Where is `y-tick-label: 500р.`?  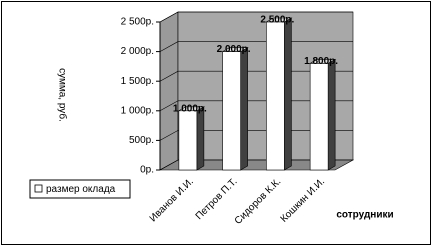
y-tick-label: 500р. is located at coordinates (141, 140).